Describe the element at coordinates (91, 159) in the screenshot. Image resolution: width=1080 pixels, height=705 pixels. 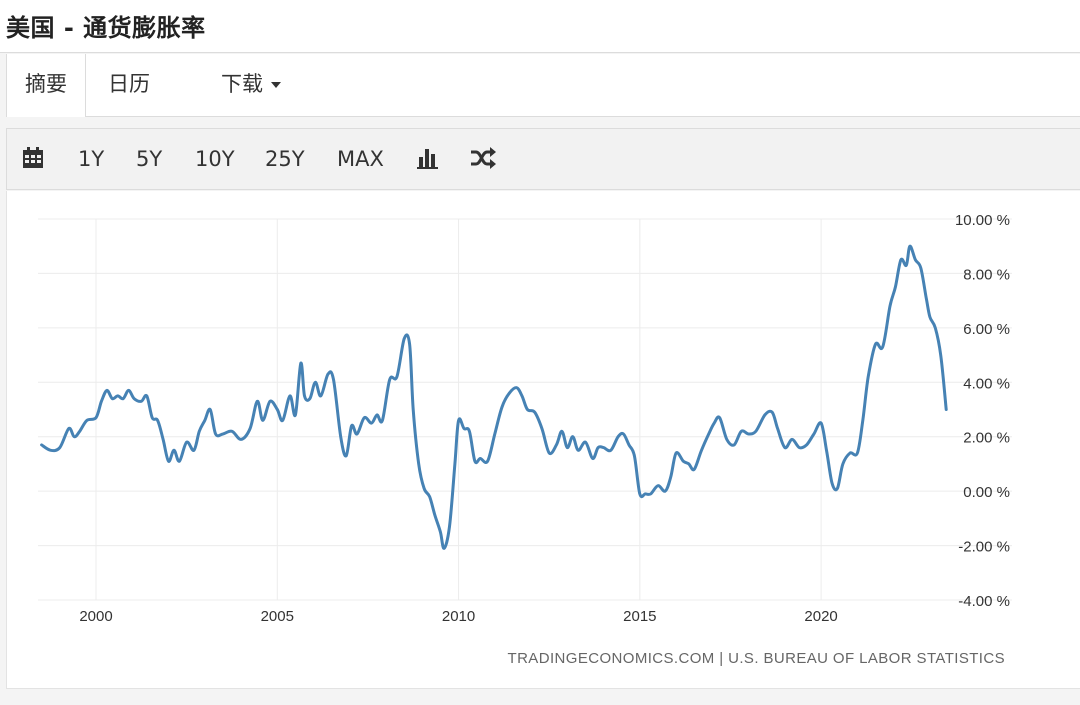
I see `range-1y-button: 1Y` at that location.